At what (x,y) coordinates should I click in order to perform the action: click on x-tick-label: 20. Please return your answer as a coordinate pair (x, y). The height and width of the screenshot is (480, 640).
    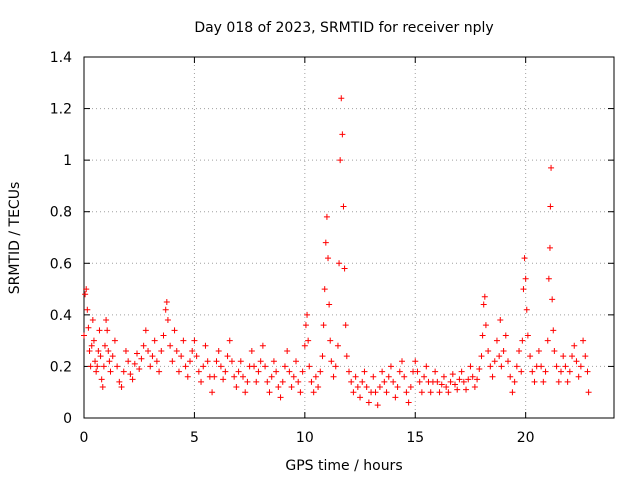
    Looking at the image, I should click on (526, 438).